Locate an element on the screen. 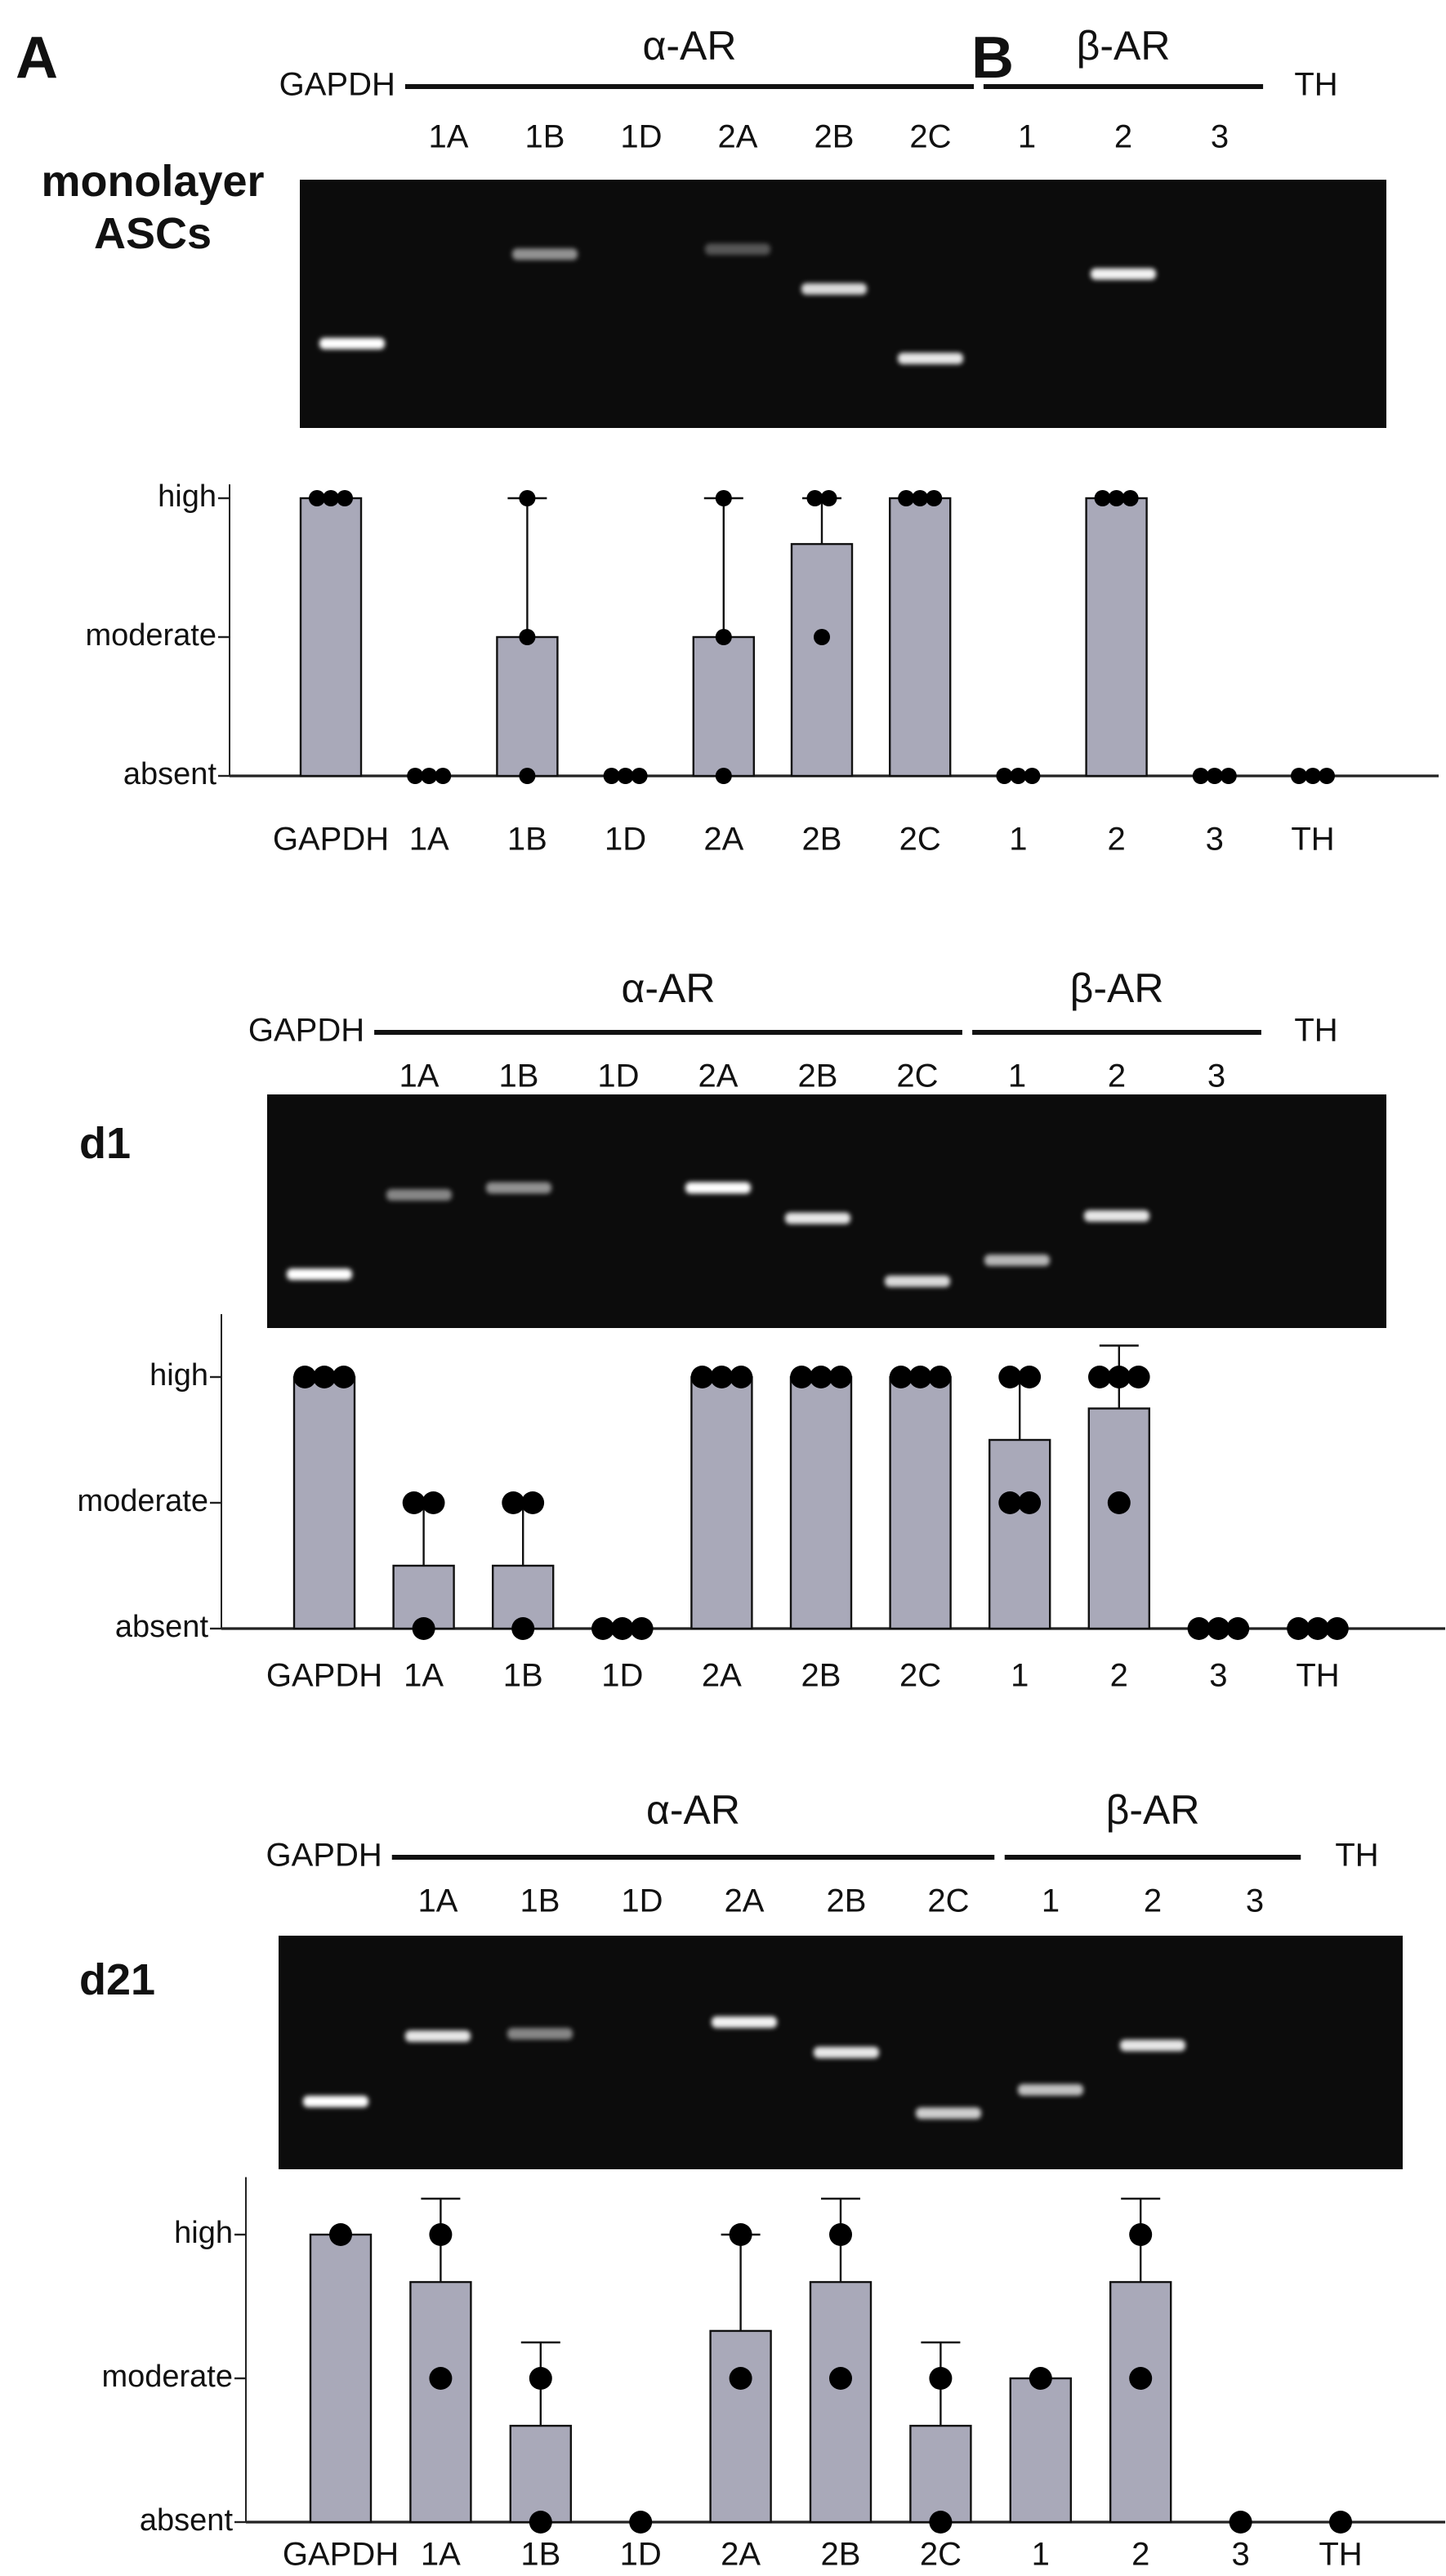 This screenshot has width=1446, height=2576. x-tick-label: 2B is located at coordinates (822, 840).